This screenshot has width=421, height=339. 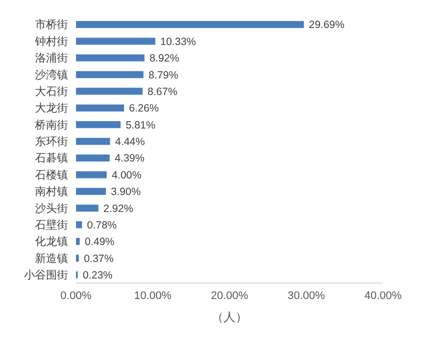 What do you see at coordinates (129, 158) in the screenshot?
I see `data-label: 4.39%` at bounding box center [129, 158].